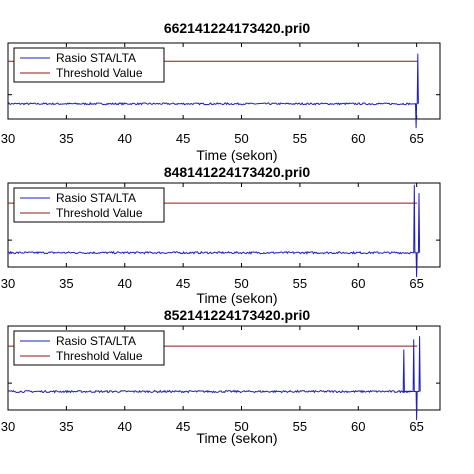  What do you see at coordinates (237, 315) in the screenshot?
I see `chart-title: 852141224173420.pri0` at bounding box center [237, 315].